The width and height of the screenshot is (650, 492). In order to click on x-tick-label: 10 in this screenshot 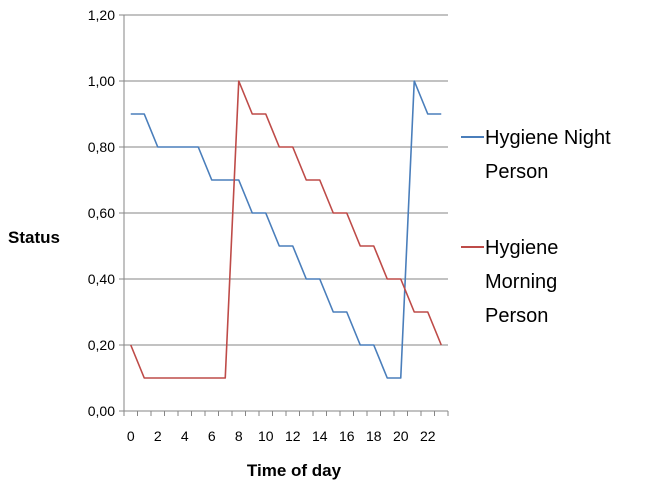, I will do `click(266, 436)`.